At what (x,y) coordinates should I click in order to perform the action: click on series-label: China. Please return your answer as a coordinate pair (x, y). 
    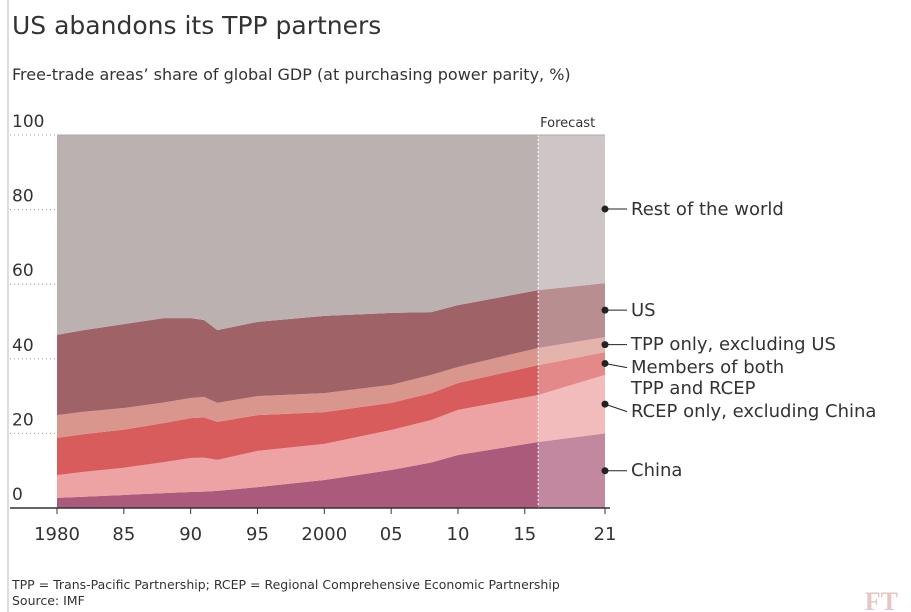
    Looking at the image, I should click on (657, 471).